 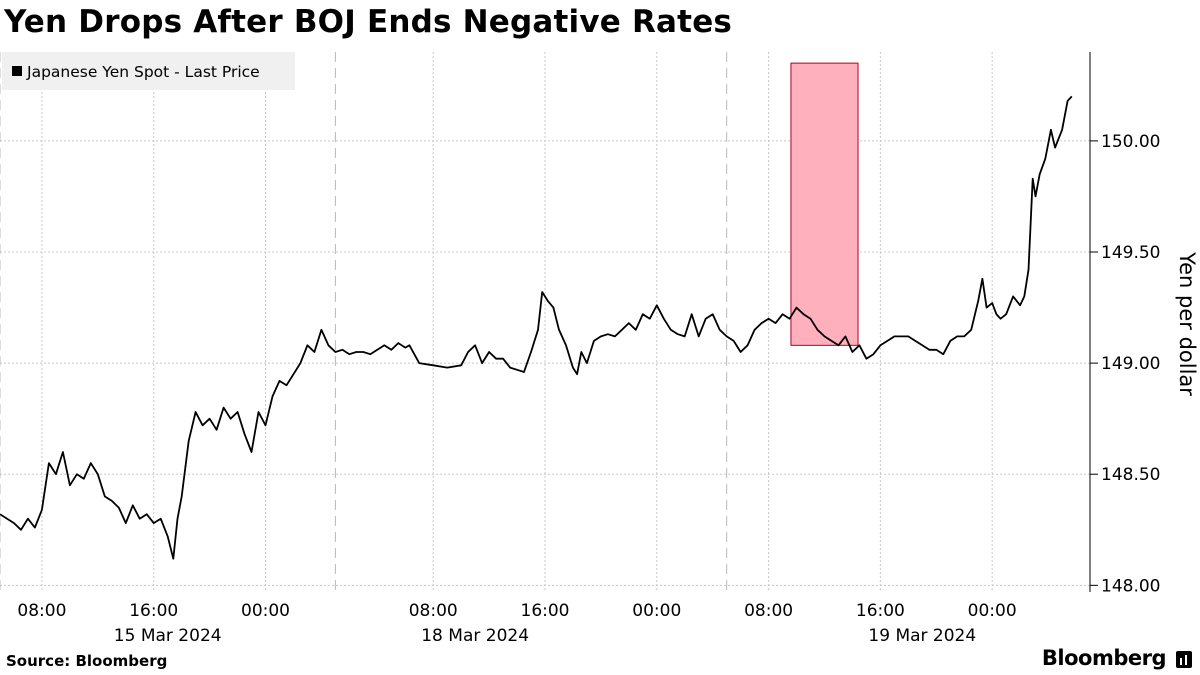 What do you see at coordinates (1184, 659) in the screenshot?
I see `bar-chart-icon` at bounding box center [1184, 659].